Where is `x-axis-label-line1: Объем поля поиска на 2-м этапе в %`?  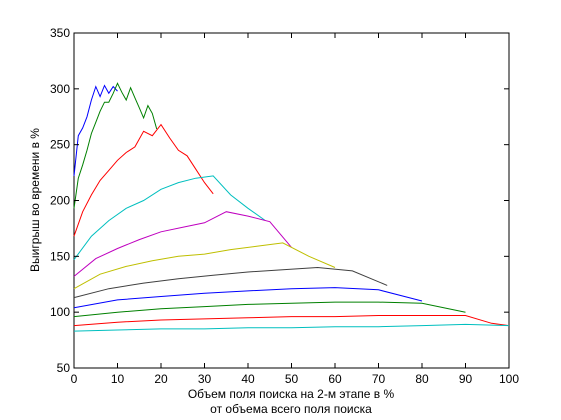
x-axis-label-line1: Объем поля поиска на 2-м этапе в % is located at coordinates (291, 394).